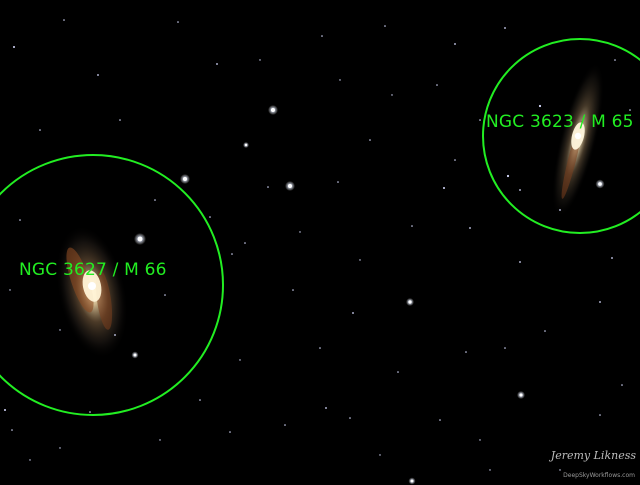 The width and height of the screenshot is (640, 485). Describe the element at coordinates (599, 475) in the screenshot. I see `website-credit: DeepSkyWorkflows.com` at that location.